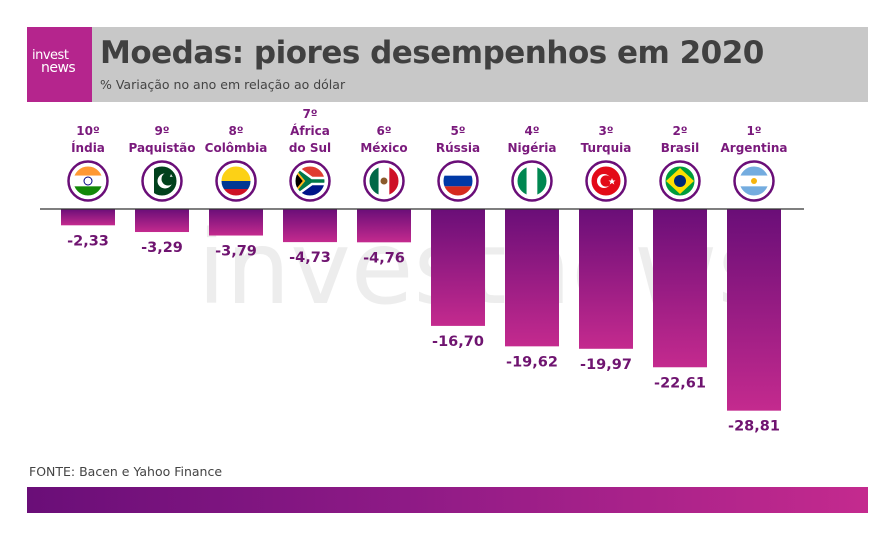 Image resolution: width=895 pixels, height=540 pixels. I want to click on rank-label: 6º, so click(383, 131).